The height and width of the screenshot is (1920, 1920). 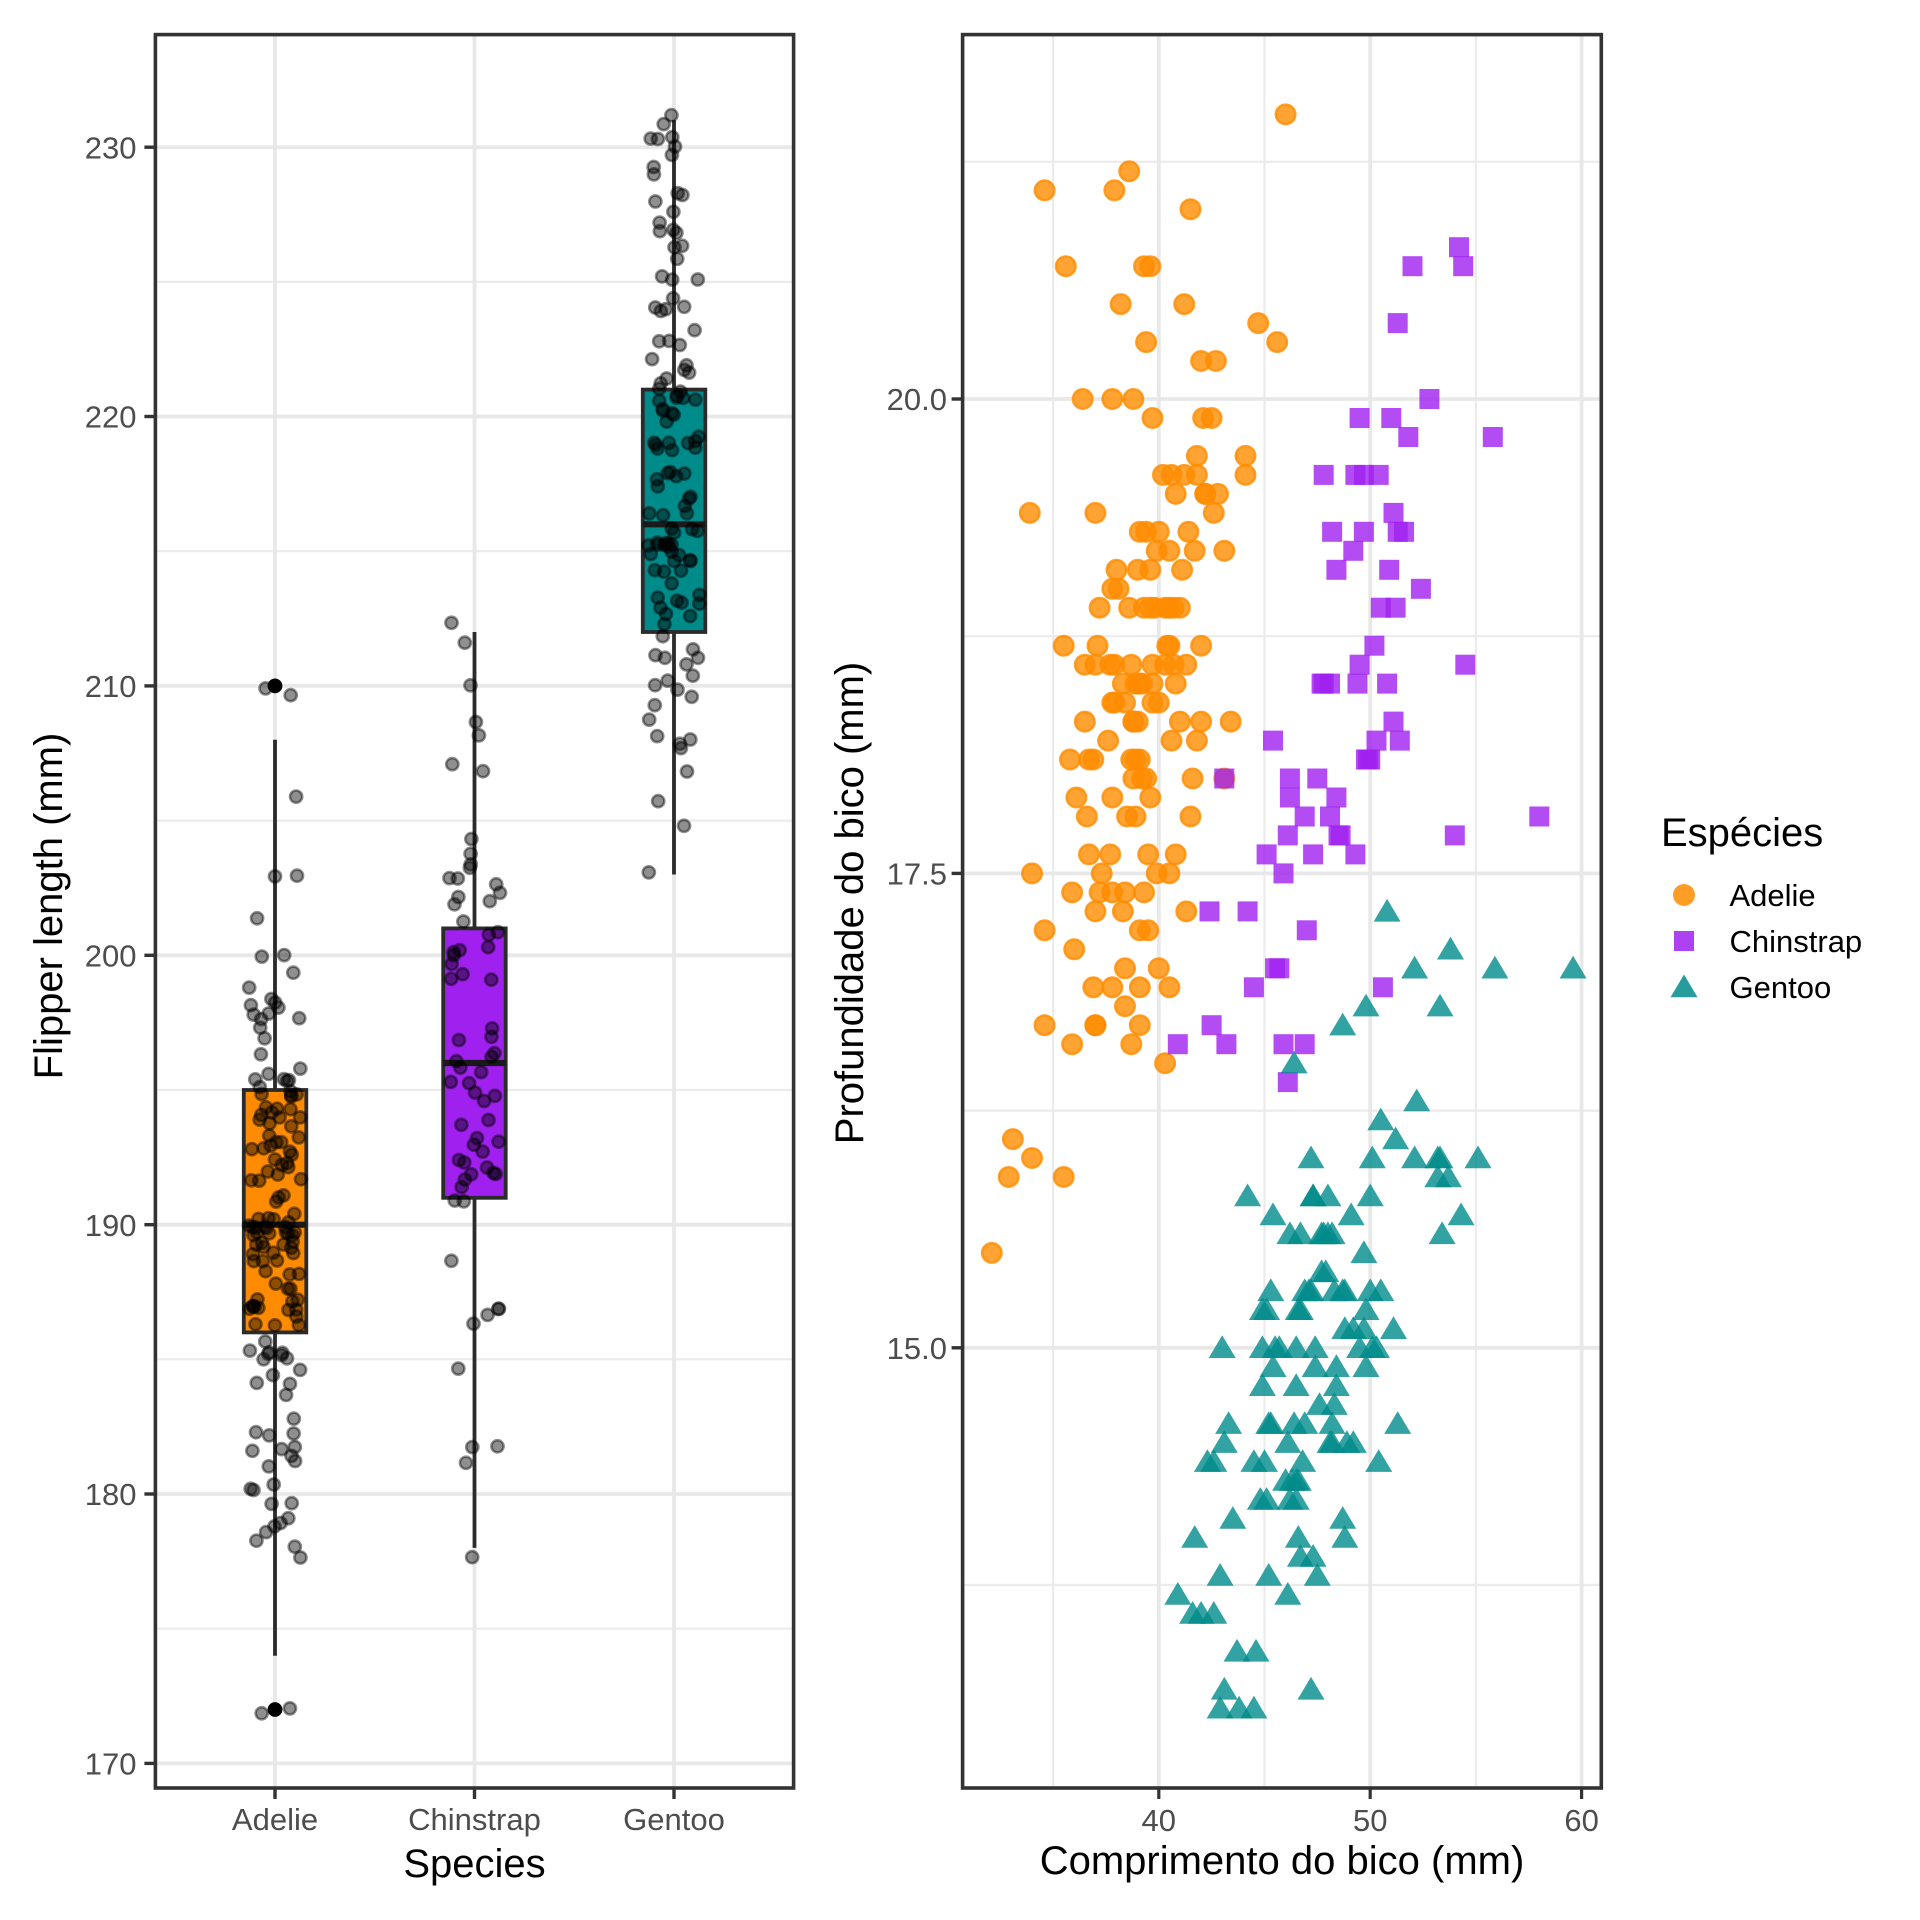 I want to click on svg-text: 190, so click(x=111, y=1225).